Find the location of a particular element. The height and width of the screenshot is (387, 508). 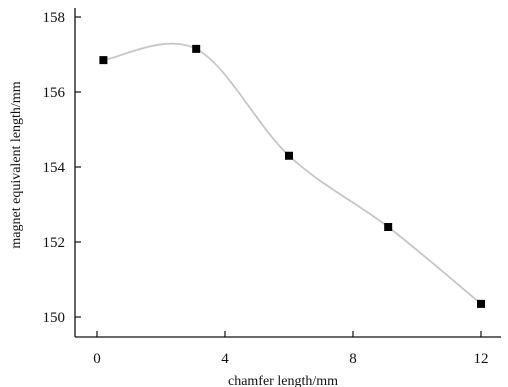

x-tick-label-4: 4 is located at coordinates (225, 359).